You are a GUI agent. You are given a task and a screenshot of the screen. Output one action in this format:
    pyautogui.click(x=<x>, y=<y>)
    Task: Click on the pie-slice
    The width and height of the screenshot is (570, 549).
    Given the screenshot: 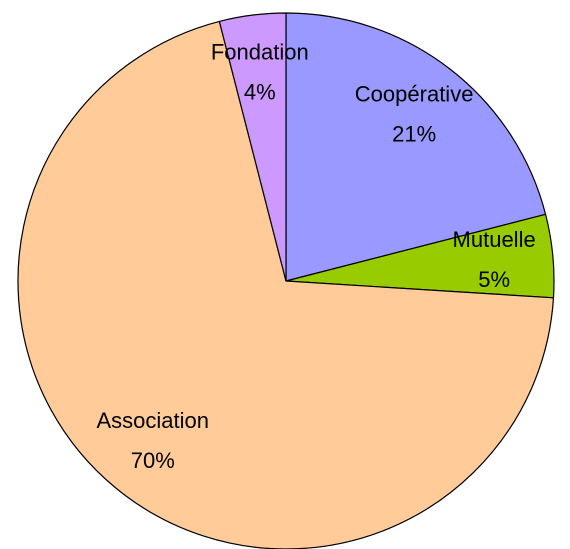 What is the action you would take?
    pyautogui.click(x=252, y=147)
    